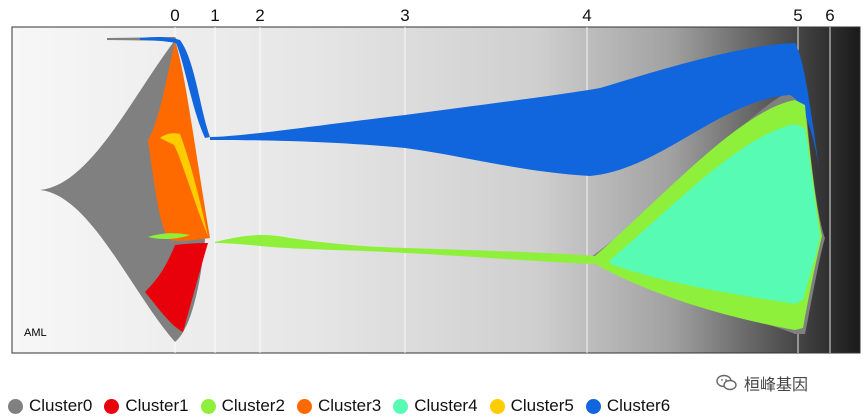 This screenshot has width=865, height=420. I want to click on cluster5-shape, so click(184, 184).